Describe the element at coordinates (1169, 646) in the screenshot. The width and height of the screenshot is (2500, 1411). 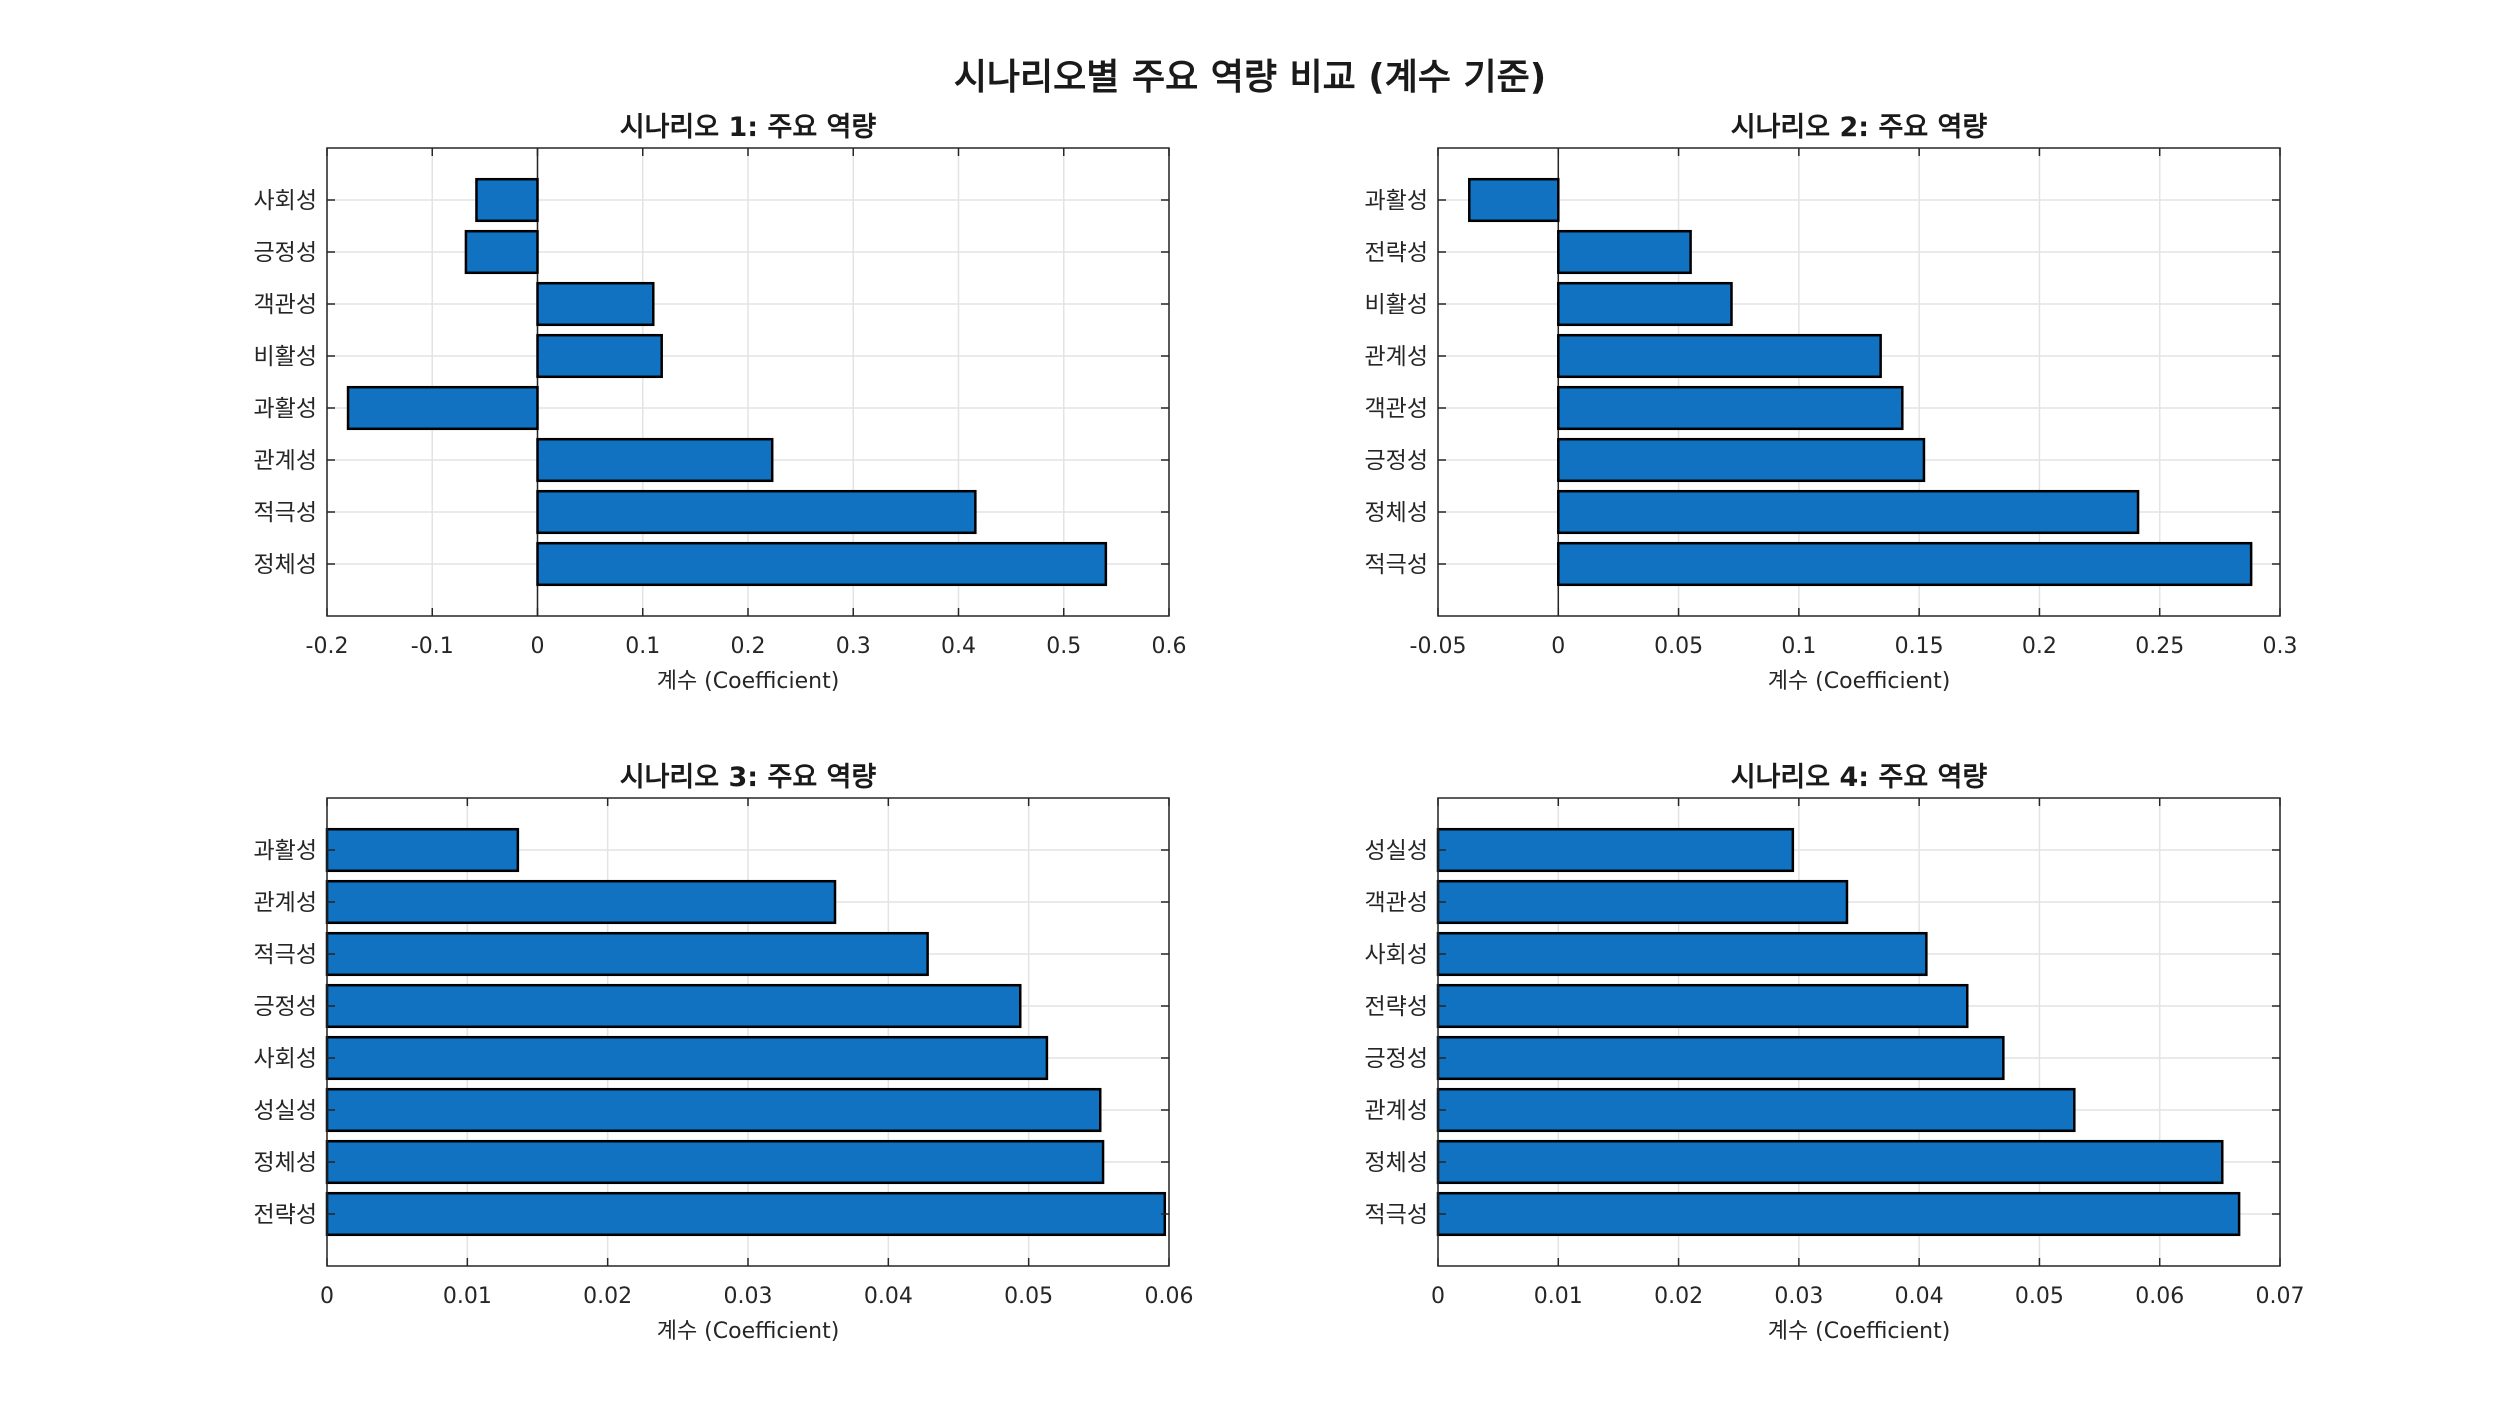
I see `x-tick-label: 0.6` at that location.